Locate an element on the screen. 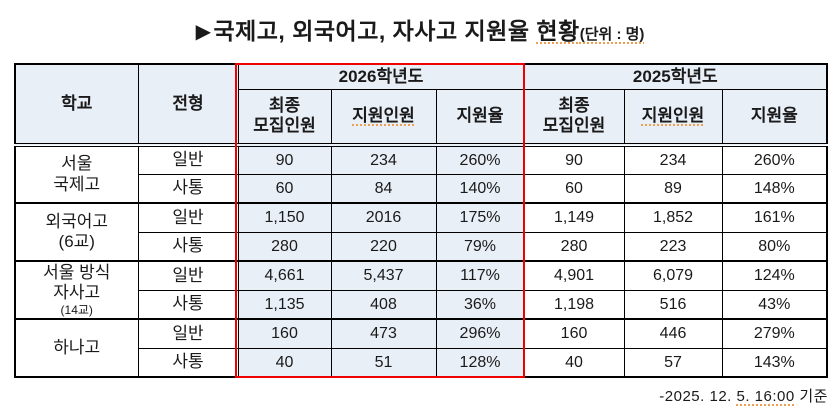 The image size is (840, 413). table-row: 사통 1,135 408 36% 1,198 516 43% is located at coordinates (421, 304).